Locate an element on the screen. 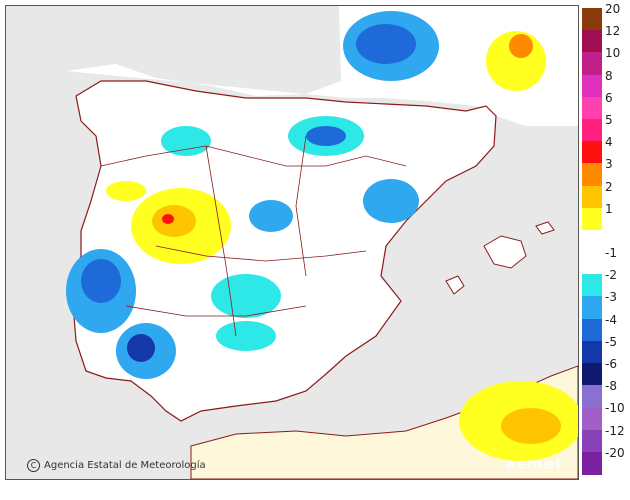  cool-core-ebro is located at coordinates (326, 136).